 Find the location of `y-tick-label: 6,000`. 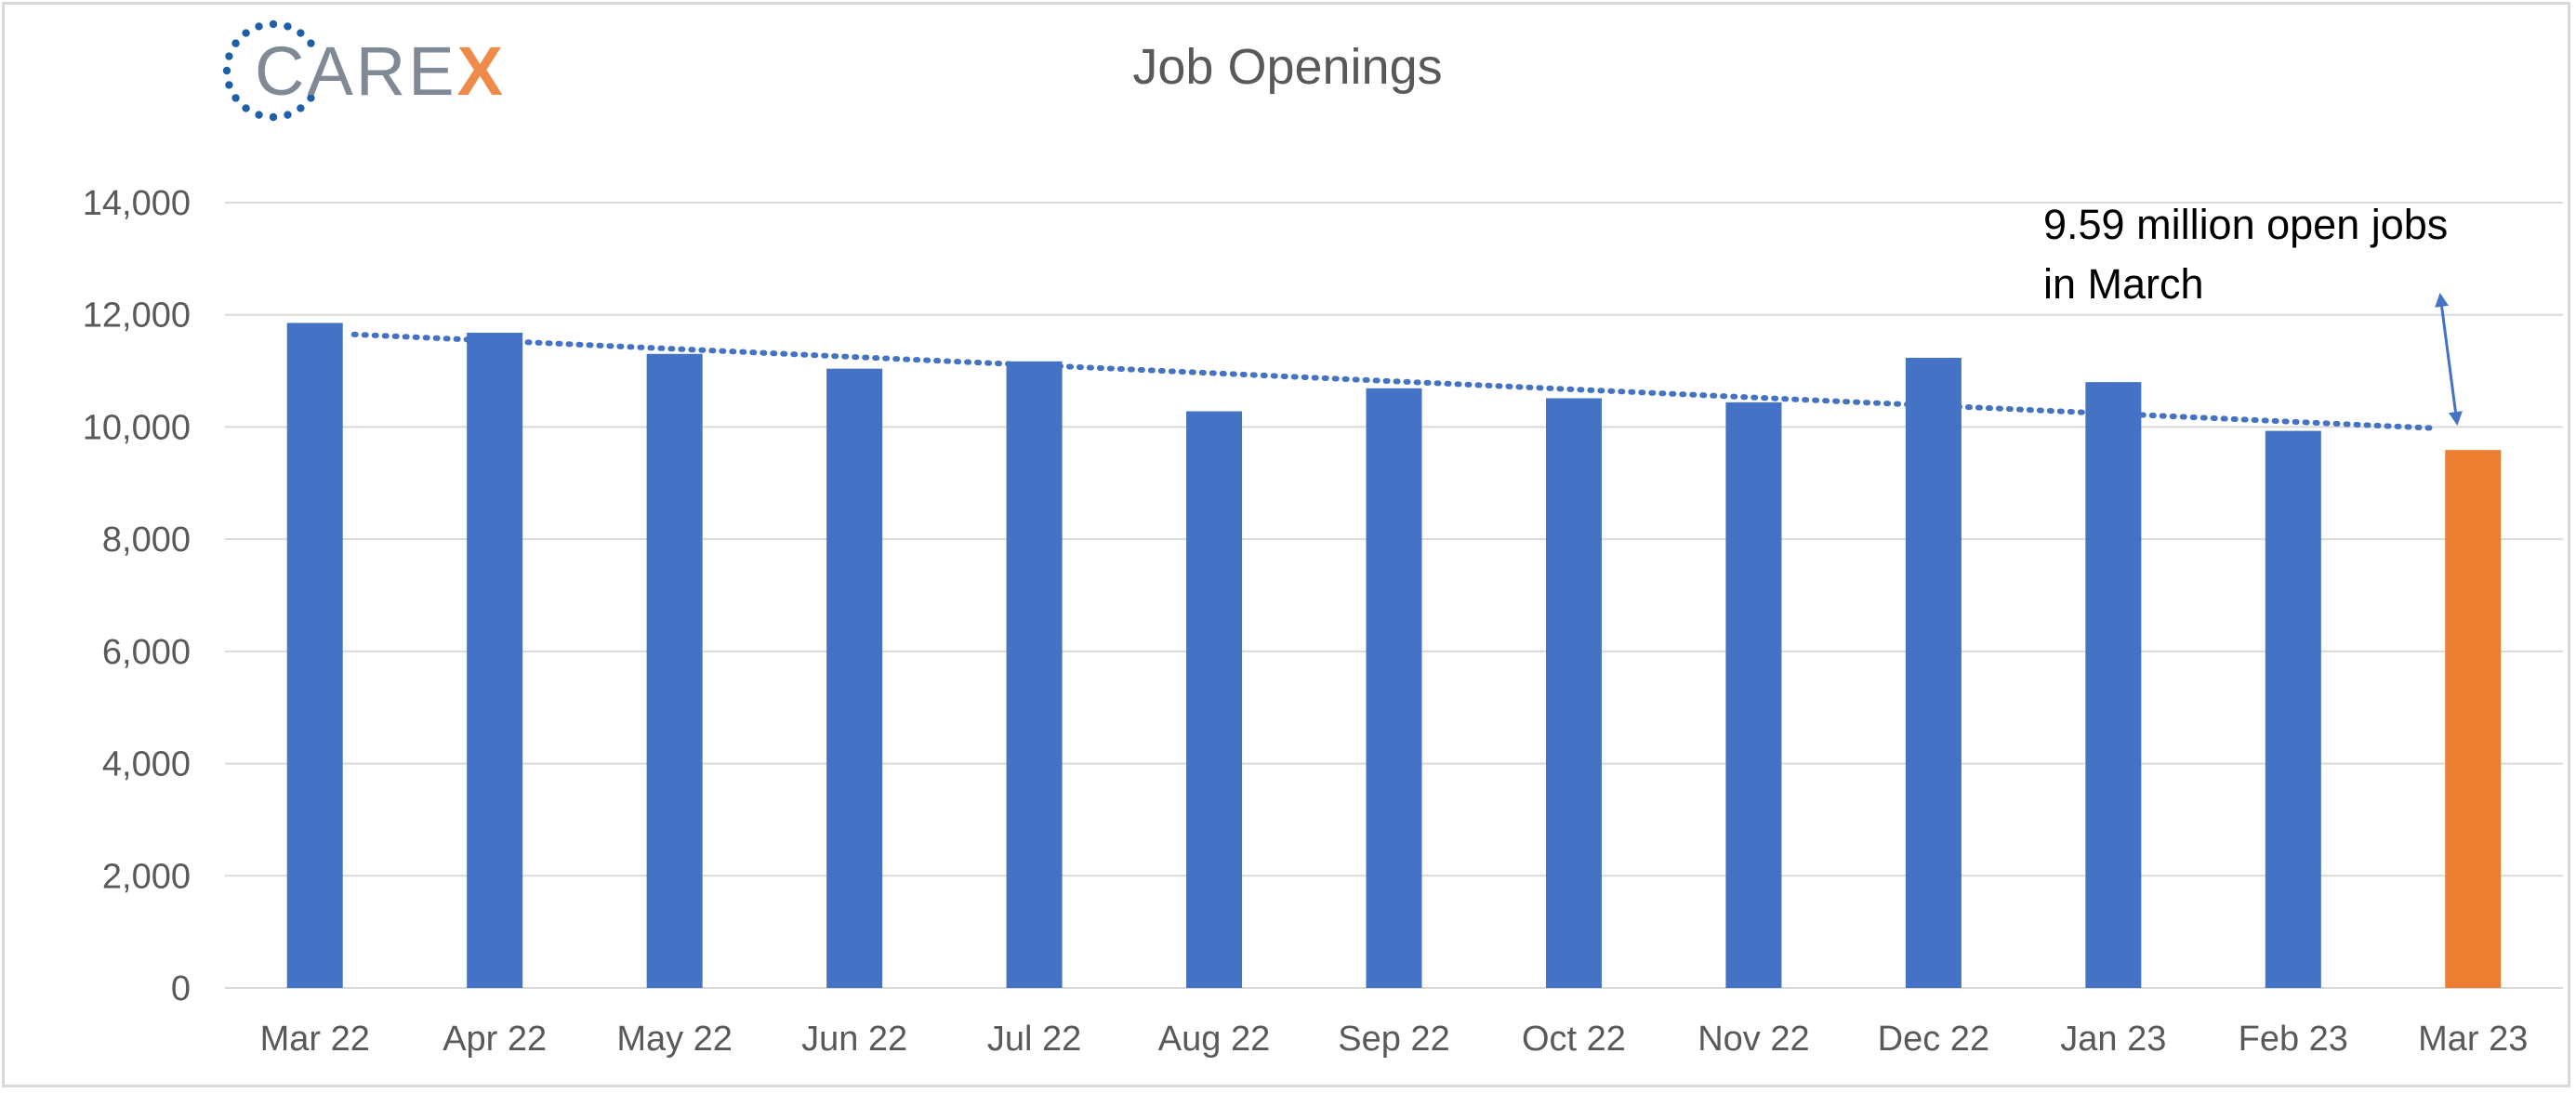

y-tick-label: 6,000 is located at coordinates (146, 652).